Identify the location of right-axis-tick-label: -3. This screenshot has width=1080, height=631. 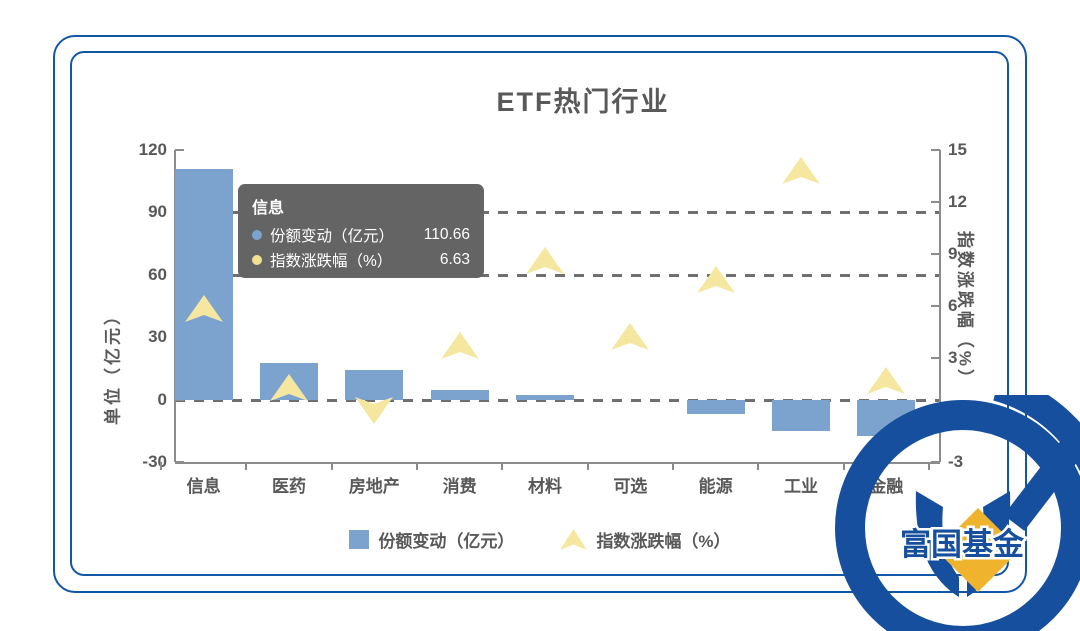
(956, 461).